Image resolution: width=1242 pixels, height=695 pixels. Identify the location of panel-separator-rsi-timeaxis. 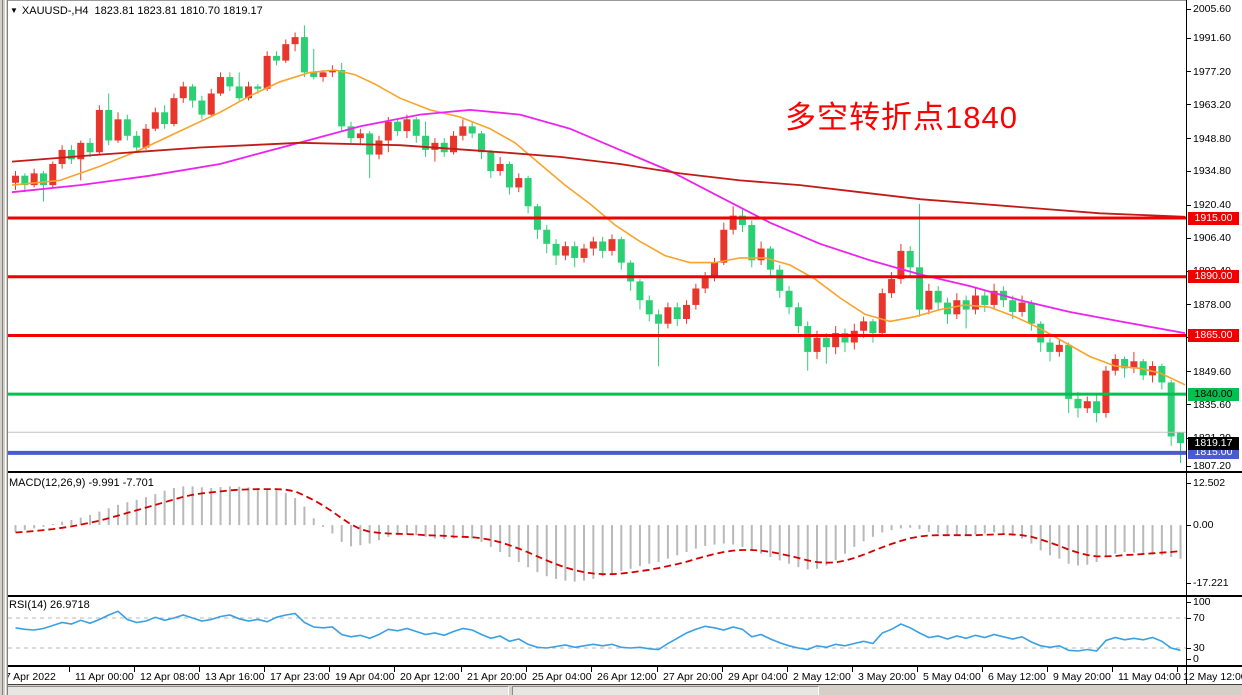
(621, 666).